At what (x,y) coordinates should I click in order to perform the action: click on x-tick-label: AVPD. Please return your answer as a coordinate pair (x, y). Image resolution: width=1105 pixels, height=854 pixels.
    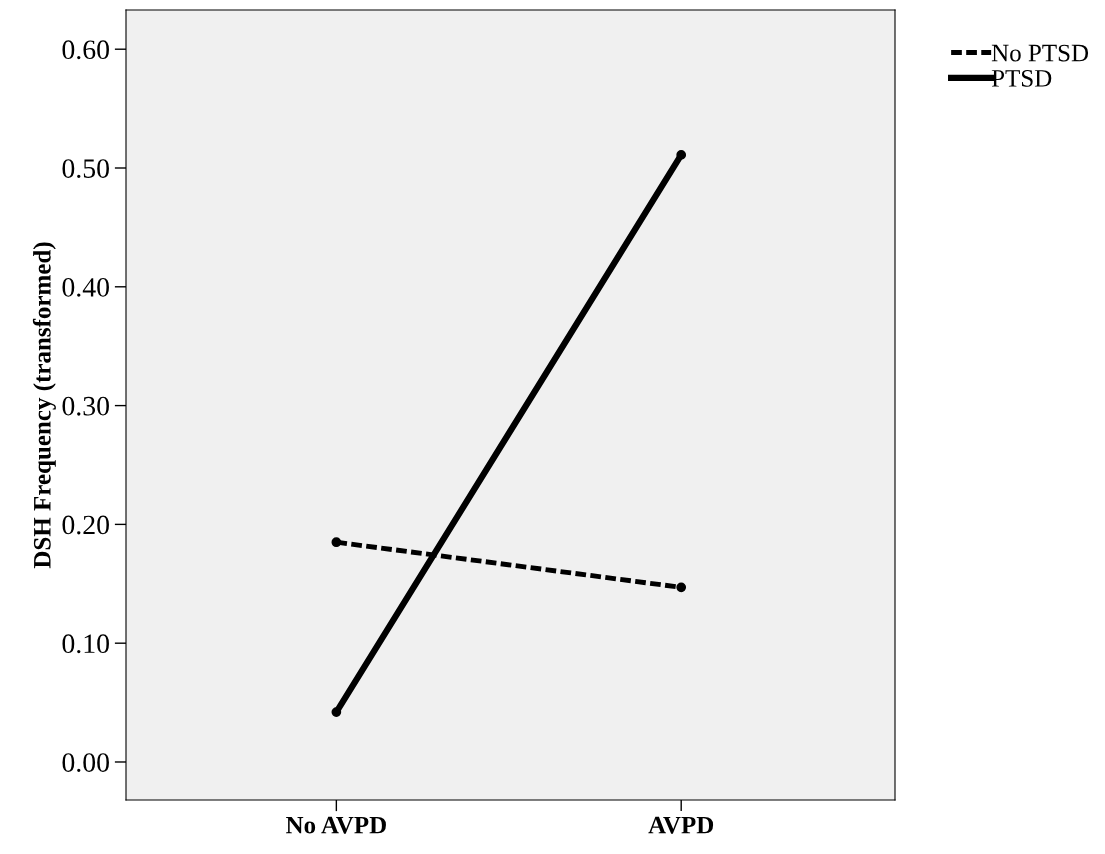
    Looking at the image, I should click on (681, 825).